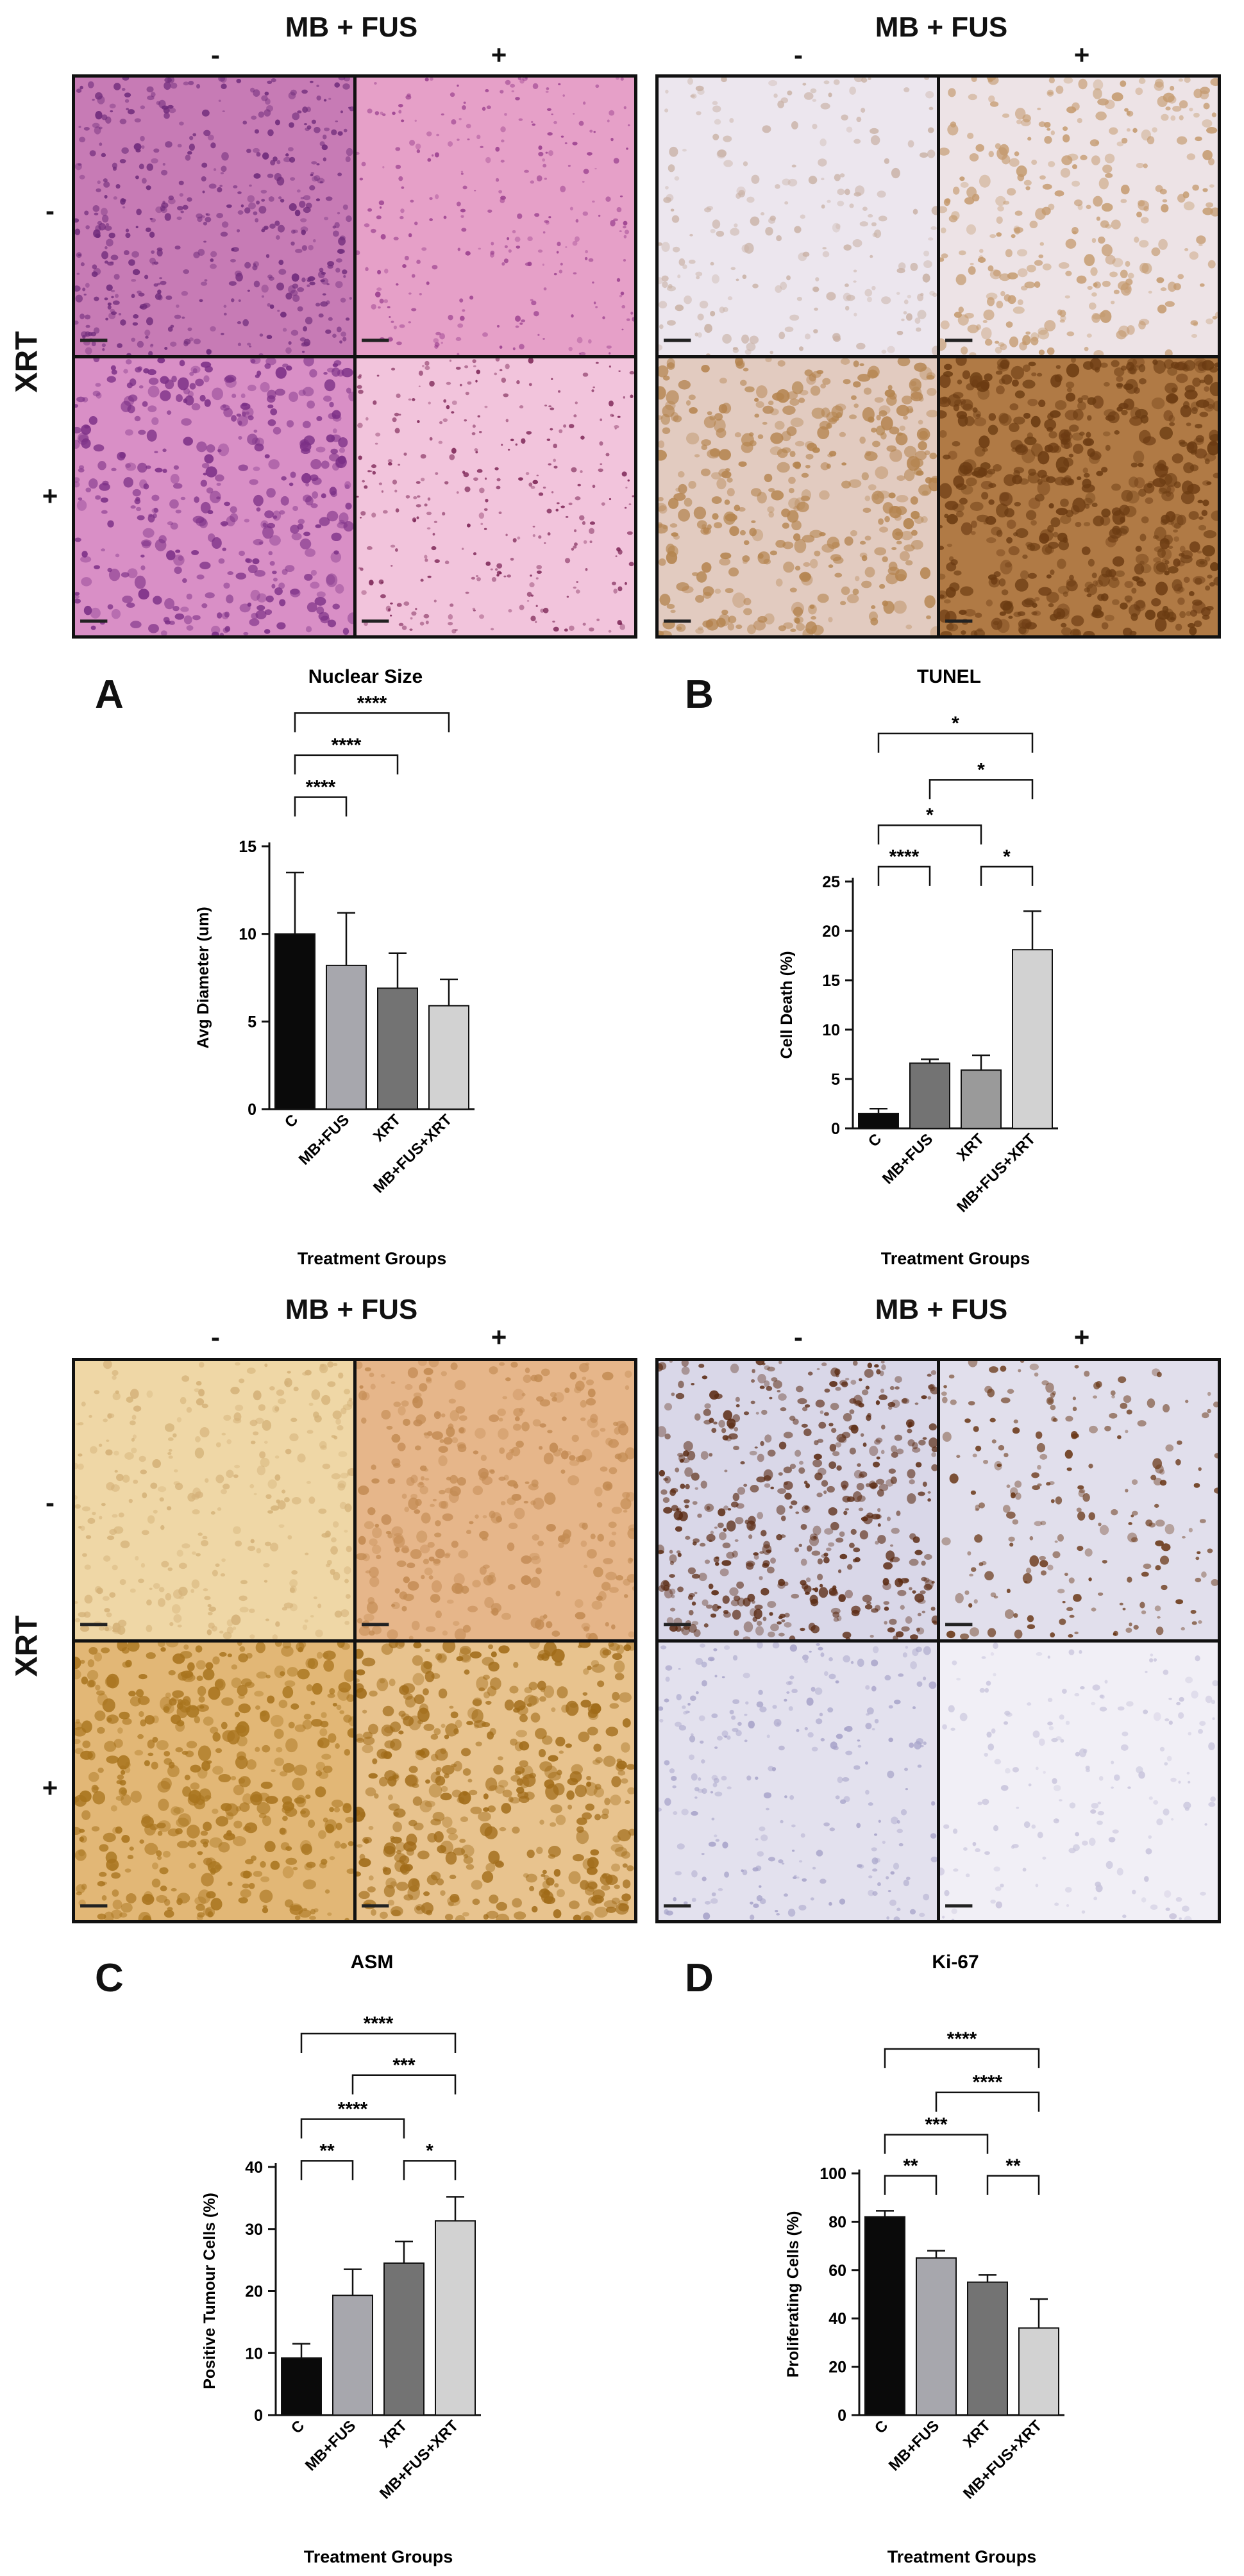  Describe the element at coordinates (248, 847) in the screenshot. I see `y-tick-label: 15` at that location.